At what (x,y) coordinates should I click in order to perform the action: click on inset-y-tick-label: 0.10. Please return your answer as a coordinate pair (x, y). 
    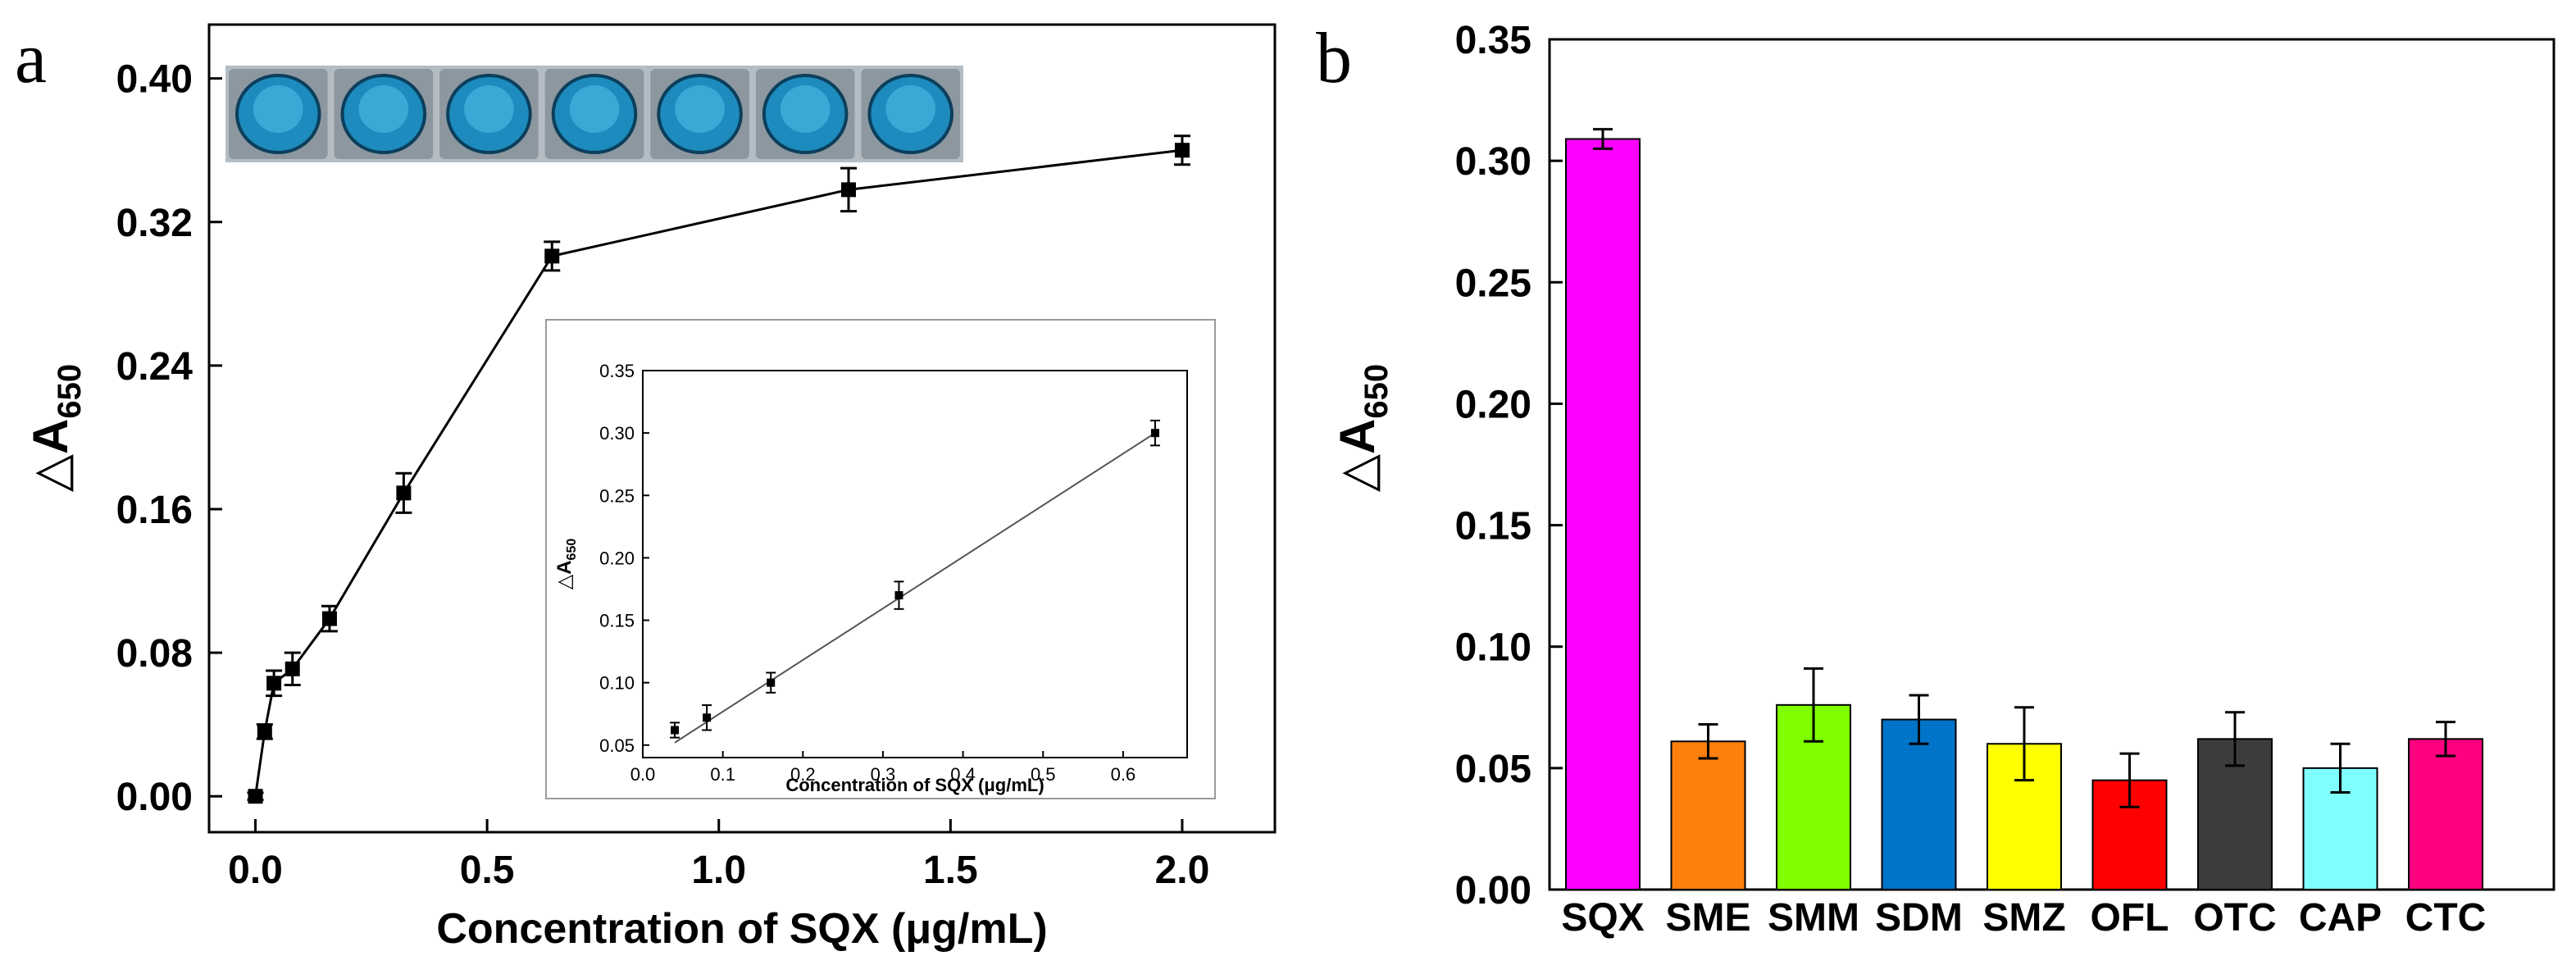
    Looking at the image, I should click on (617, 683).